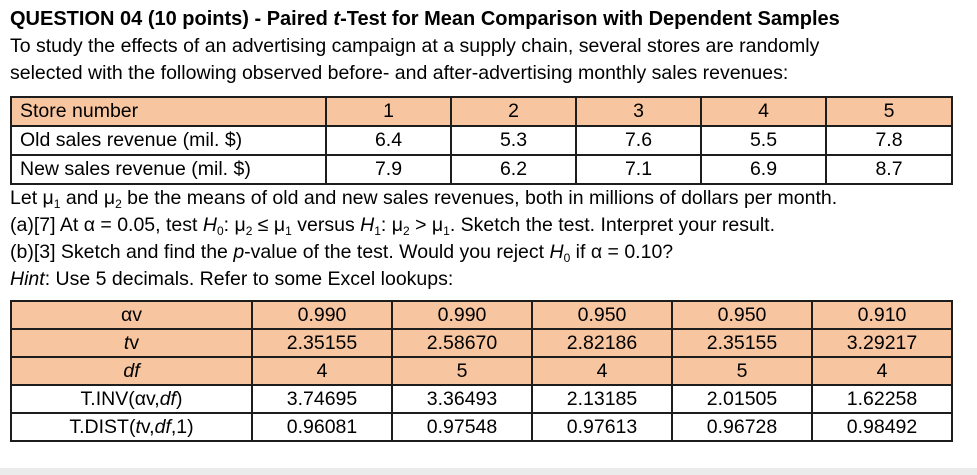 The width and height of the screenshot is (977, 475). I want to click on value-cell: 6.4, so click(388, 140).